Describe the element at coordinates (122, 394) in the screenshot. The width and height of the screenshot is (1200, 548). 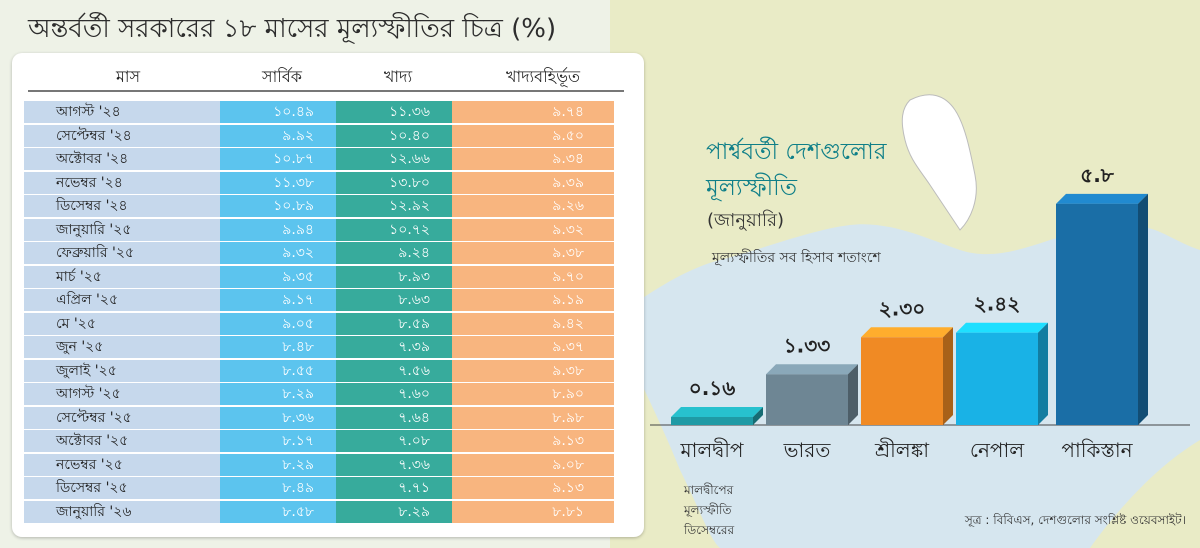
I see `month-cell: আগস্ট '২৫` at that location.